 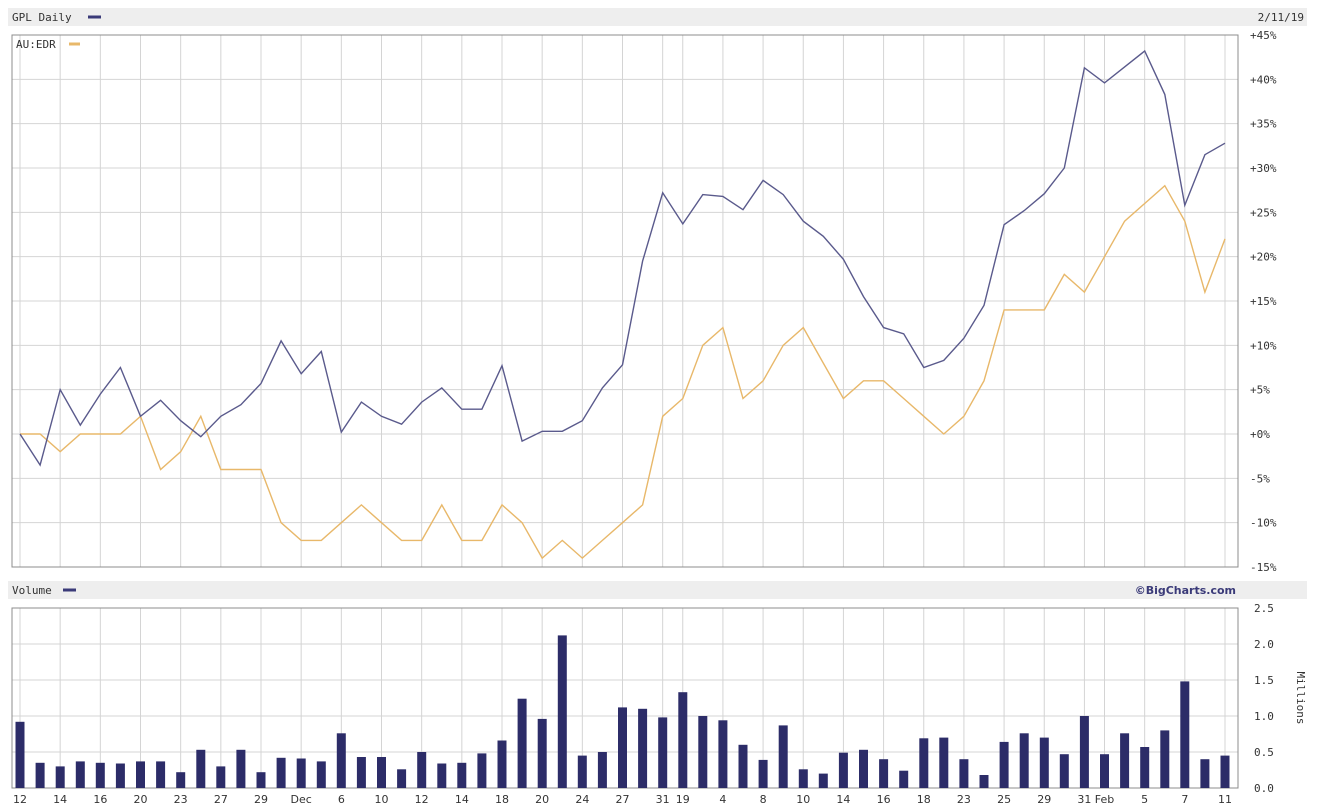 I want to click on x-tick-label: 18, so click(x=924, y=799).